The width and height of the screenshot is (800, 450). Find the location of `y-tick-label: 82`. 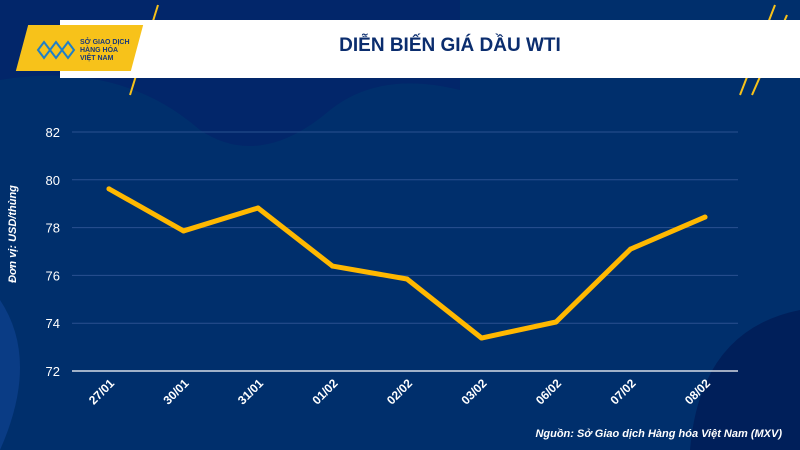

y-tick-label: 82 is located at coordinates (53, 132).